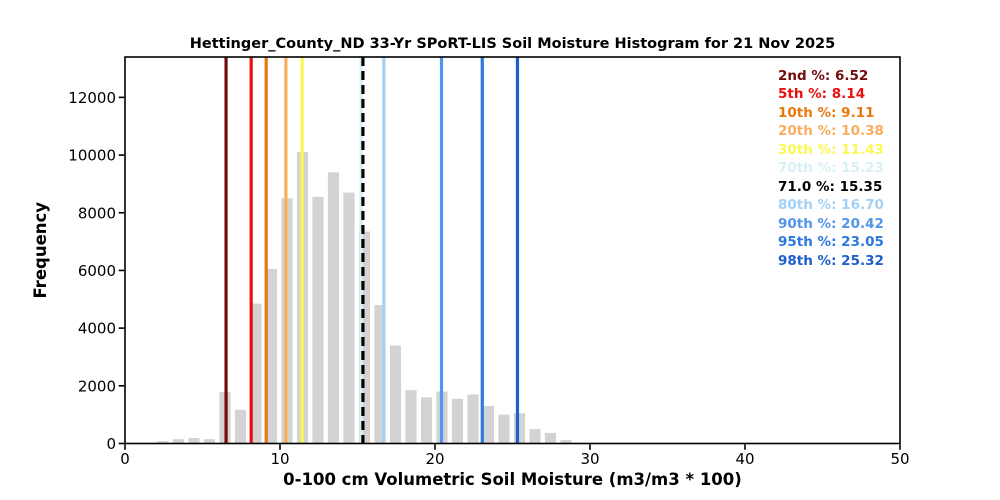 Image resolution: width=1000 pixels, height=500 pixels. Describe the element at coordinates (831, 223) in the screenshot. I see `legend-entry: 90th %: 20.42` at that location.